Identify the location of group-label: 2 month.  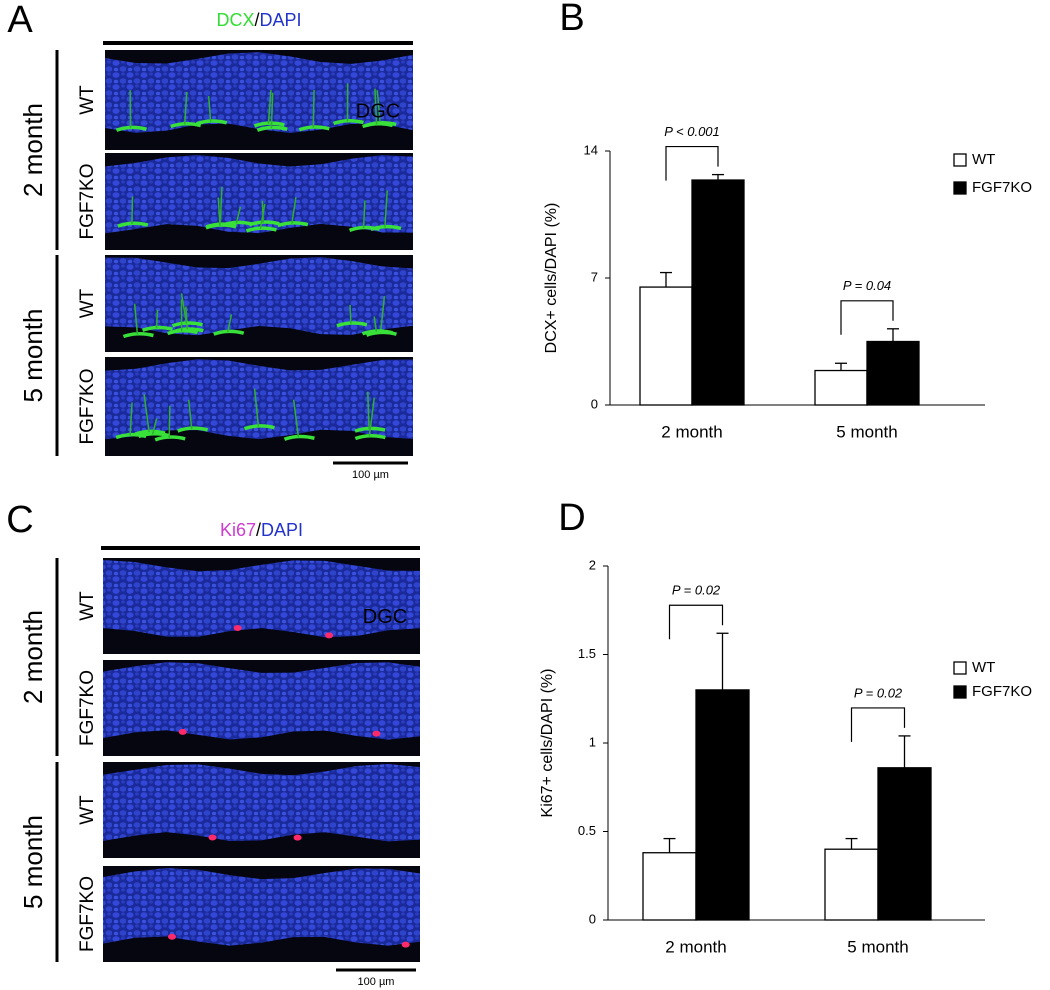
(33, 150).